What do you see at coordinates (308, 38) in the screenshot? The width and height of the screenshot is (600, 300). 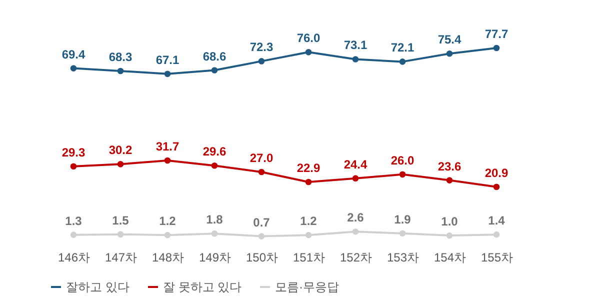 I see `data-label: 76.0` at bounding box center [308, 38].